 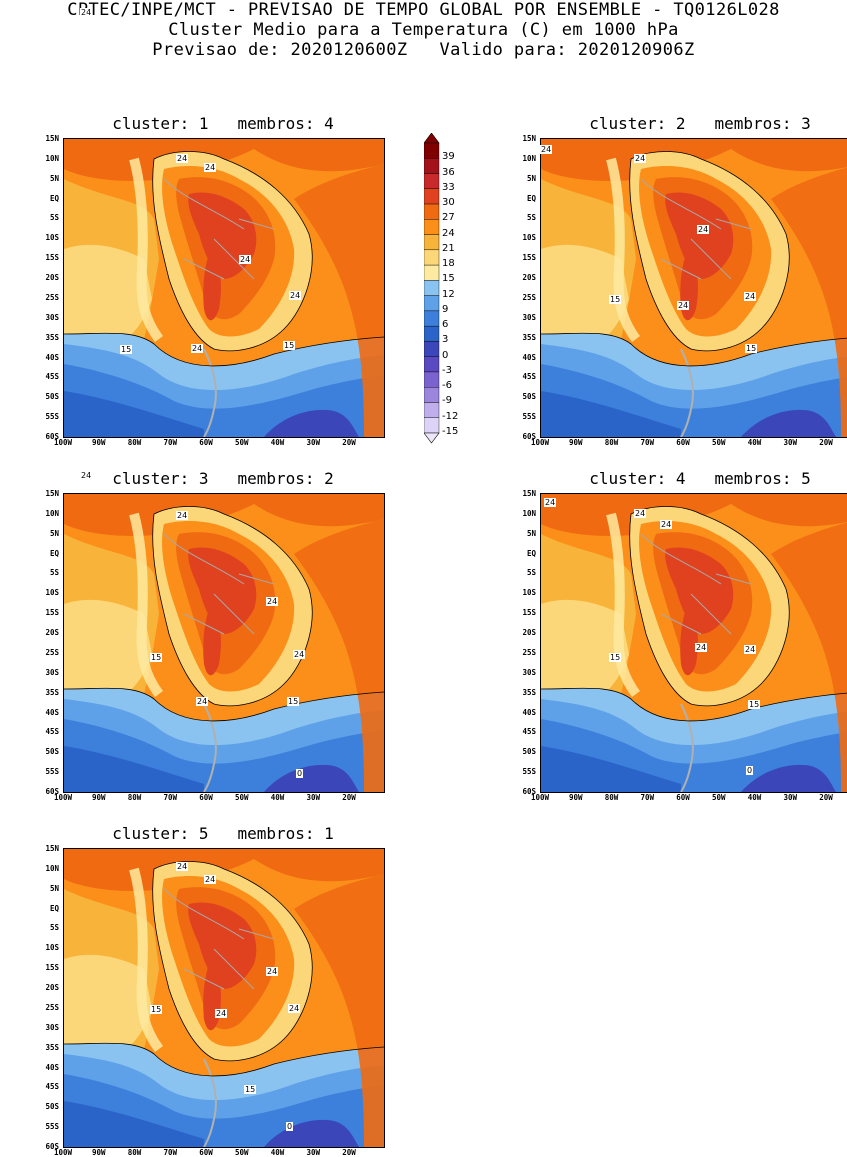 I want to click on longitude-tick-label: 100W, so click(x=63, y=1152).